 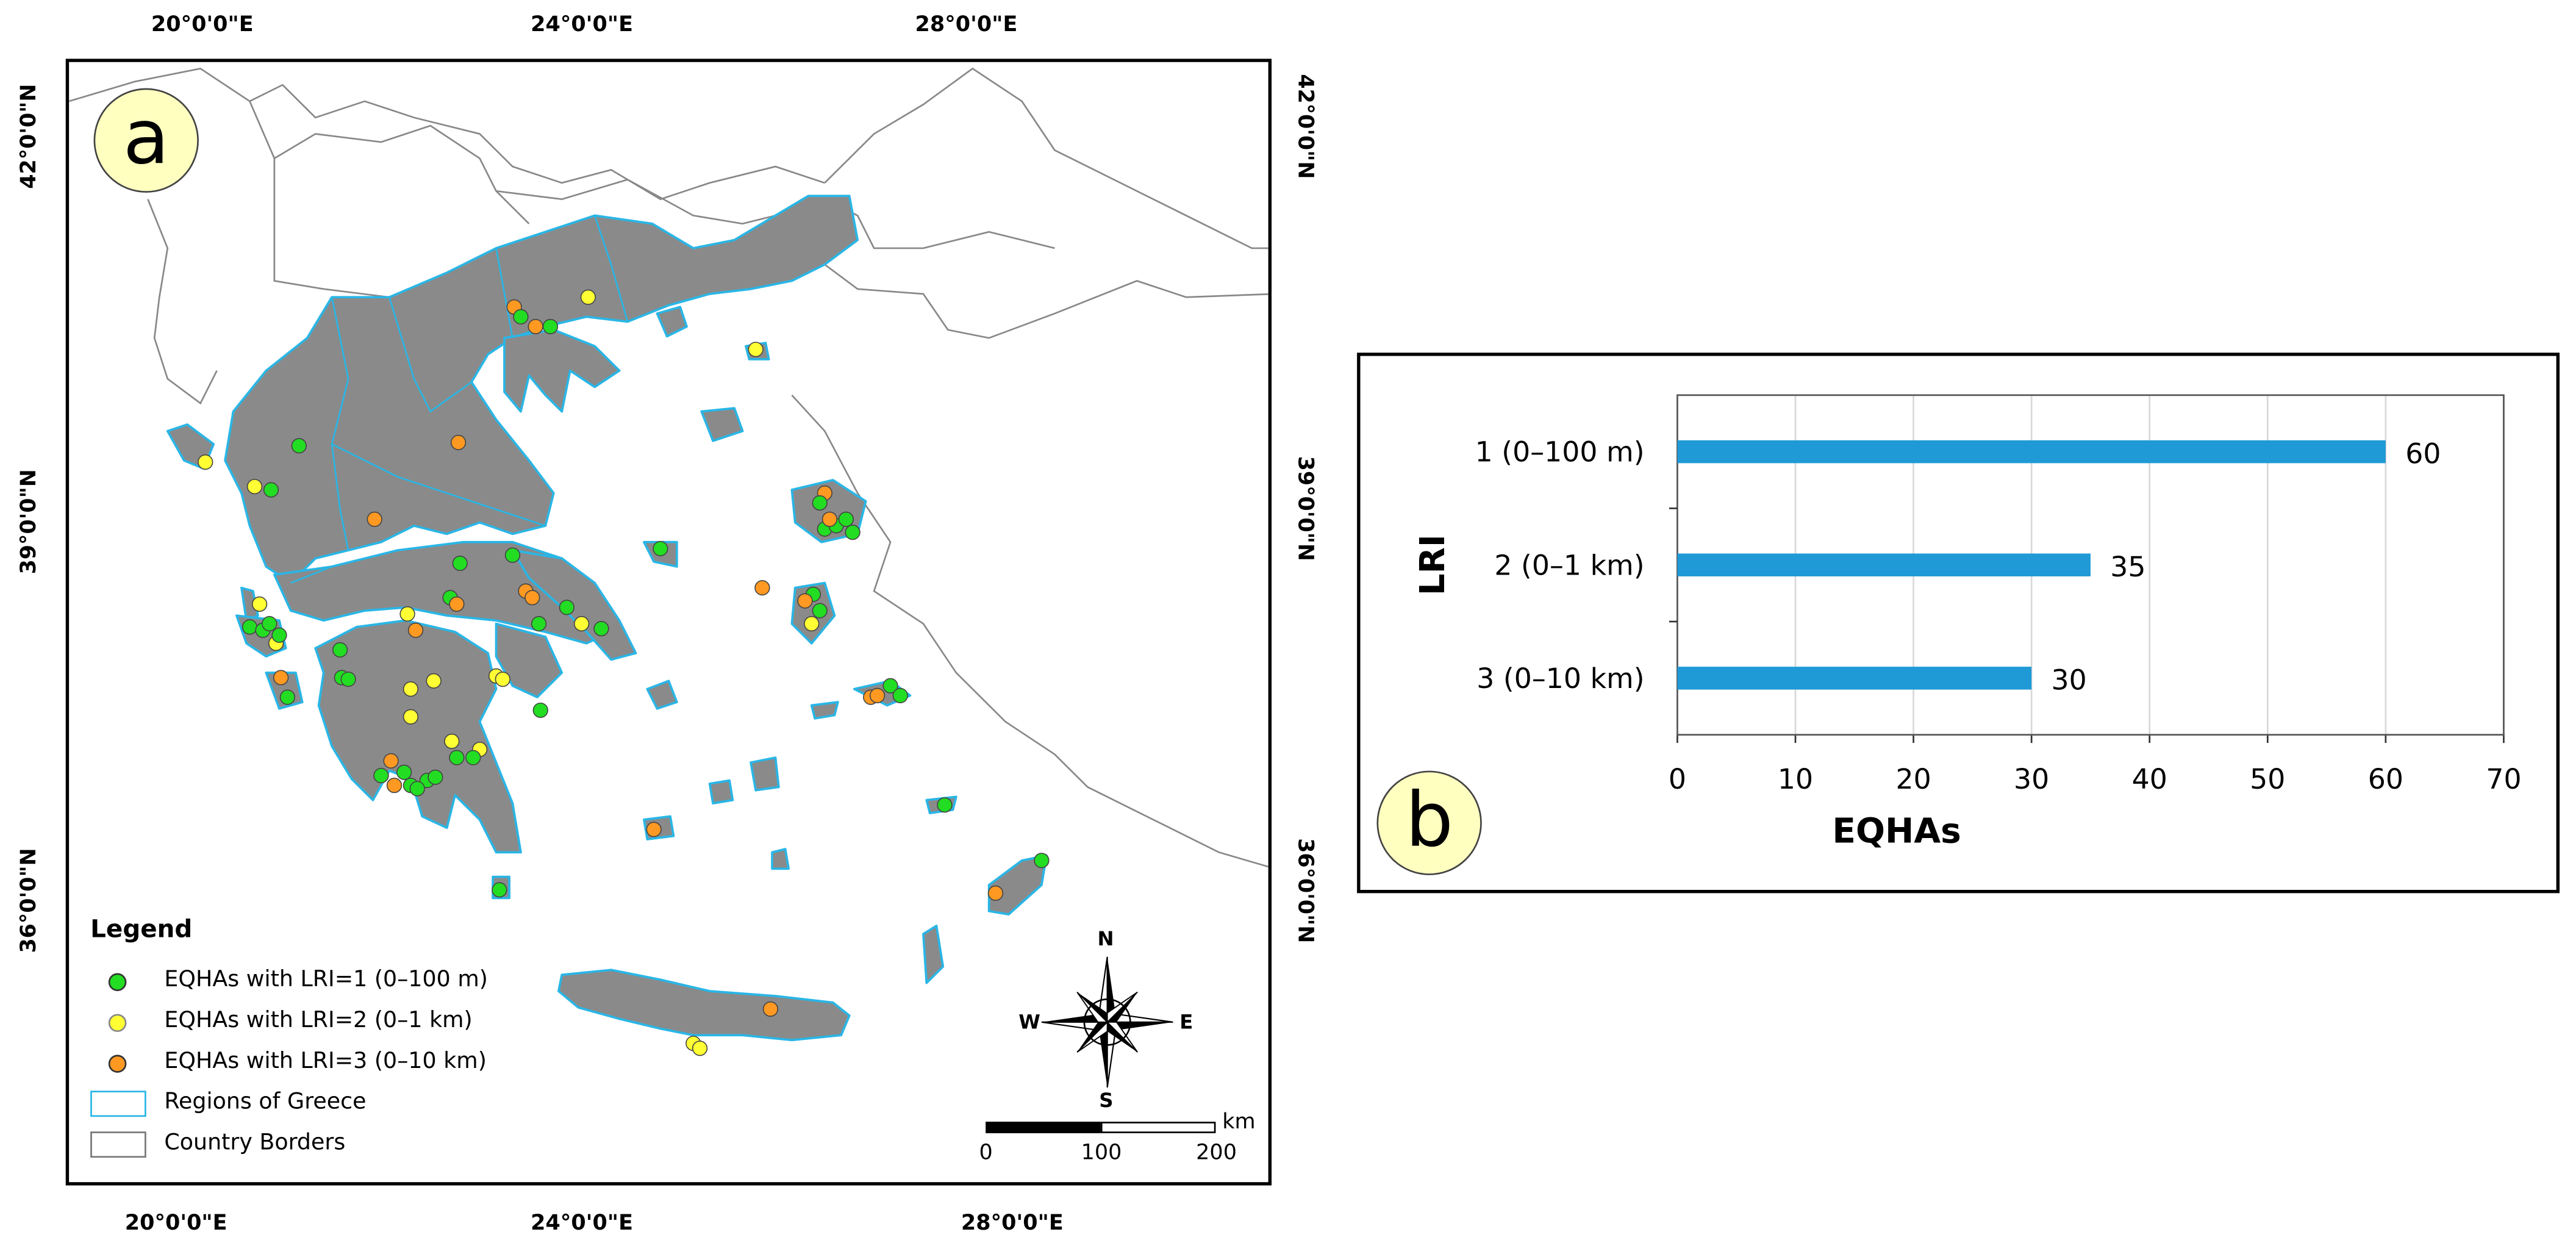 I want to click on lon-label-bottom-20: 20°0'0"E, so click(x=175, y=1223).